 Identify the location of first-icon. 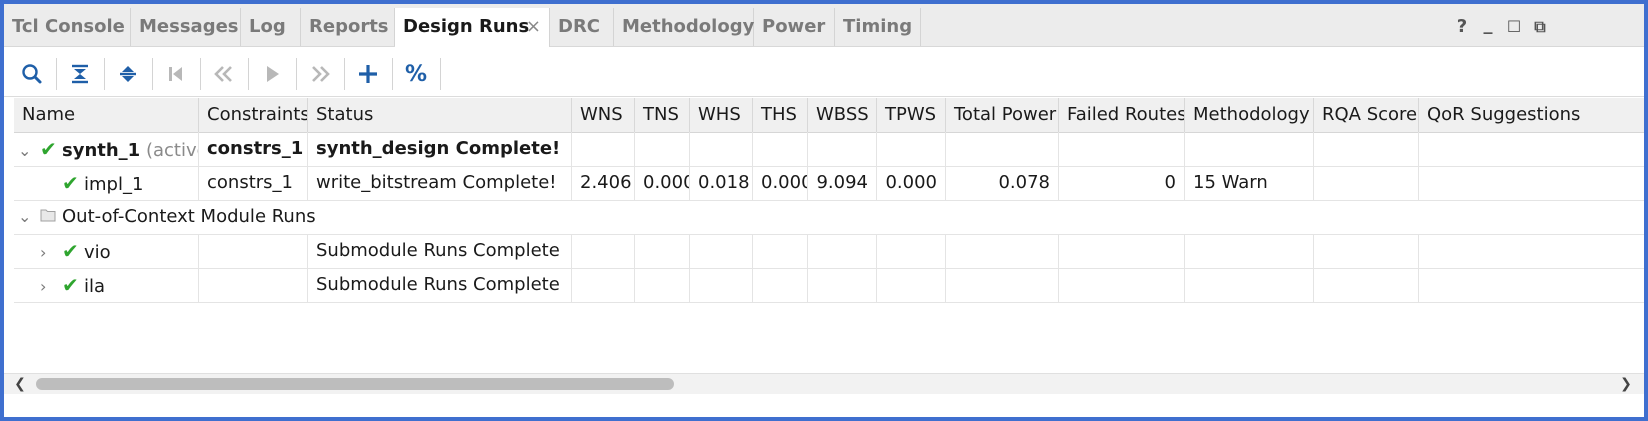
(176, 74).